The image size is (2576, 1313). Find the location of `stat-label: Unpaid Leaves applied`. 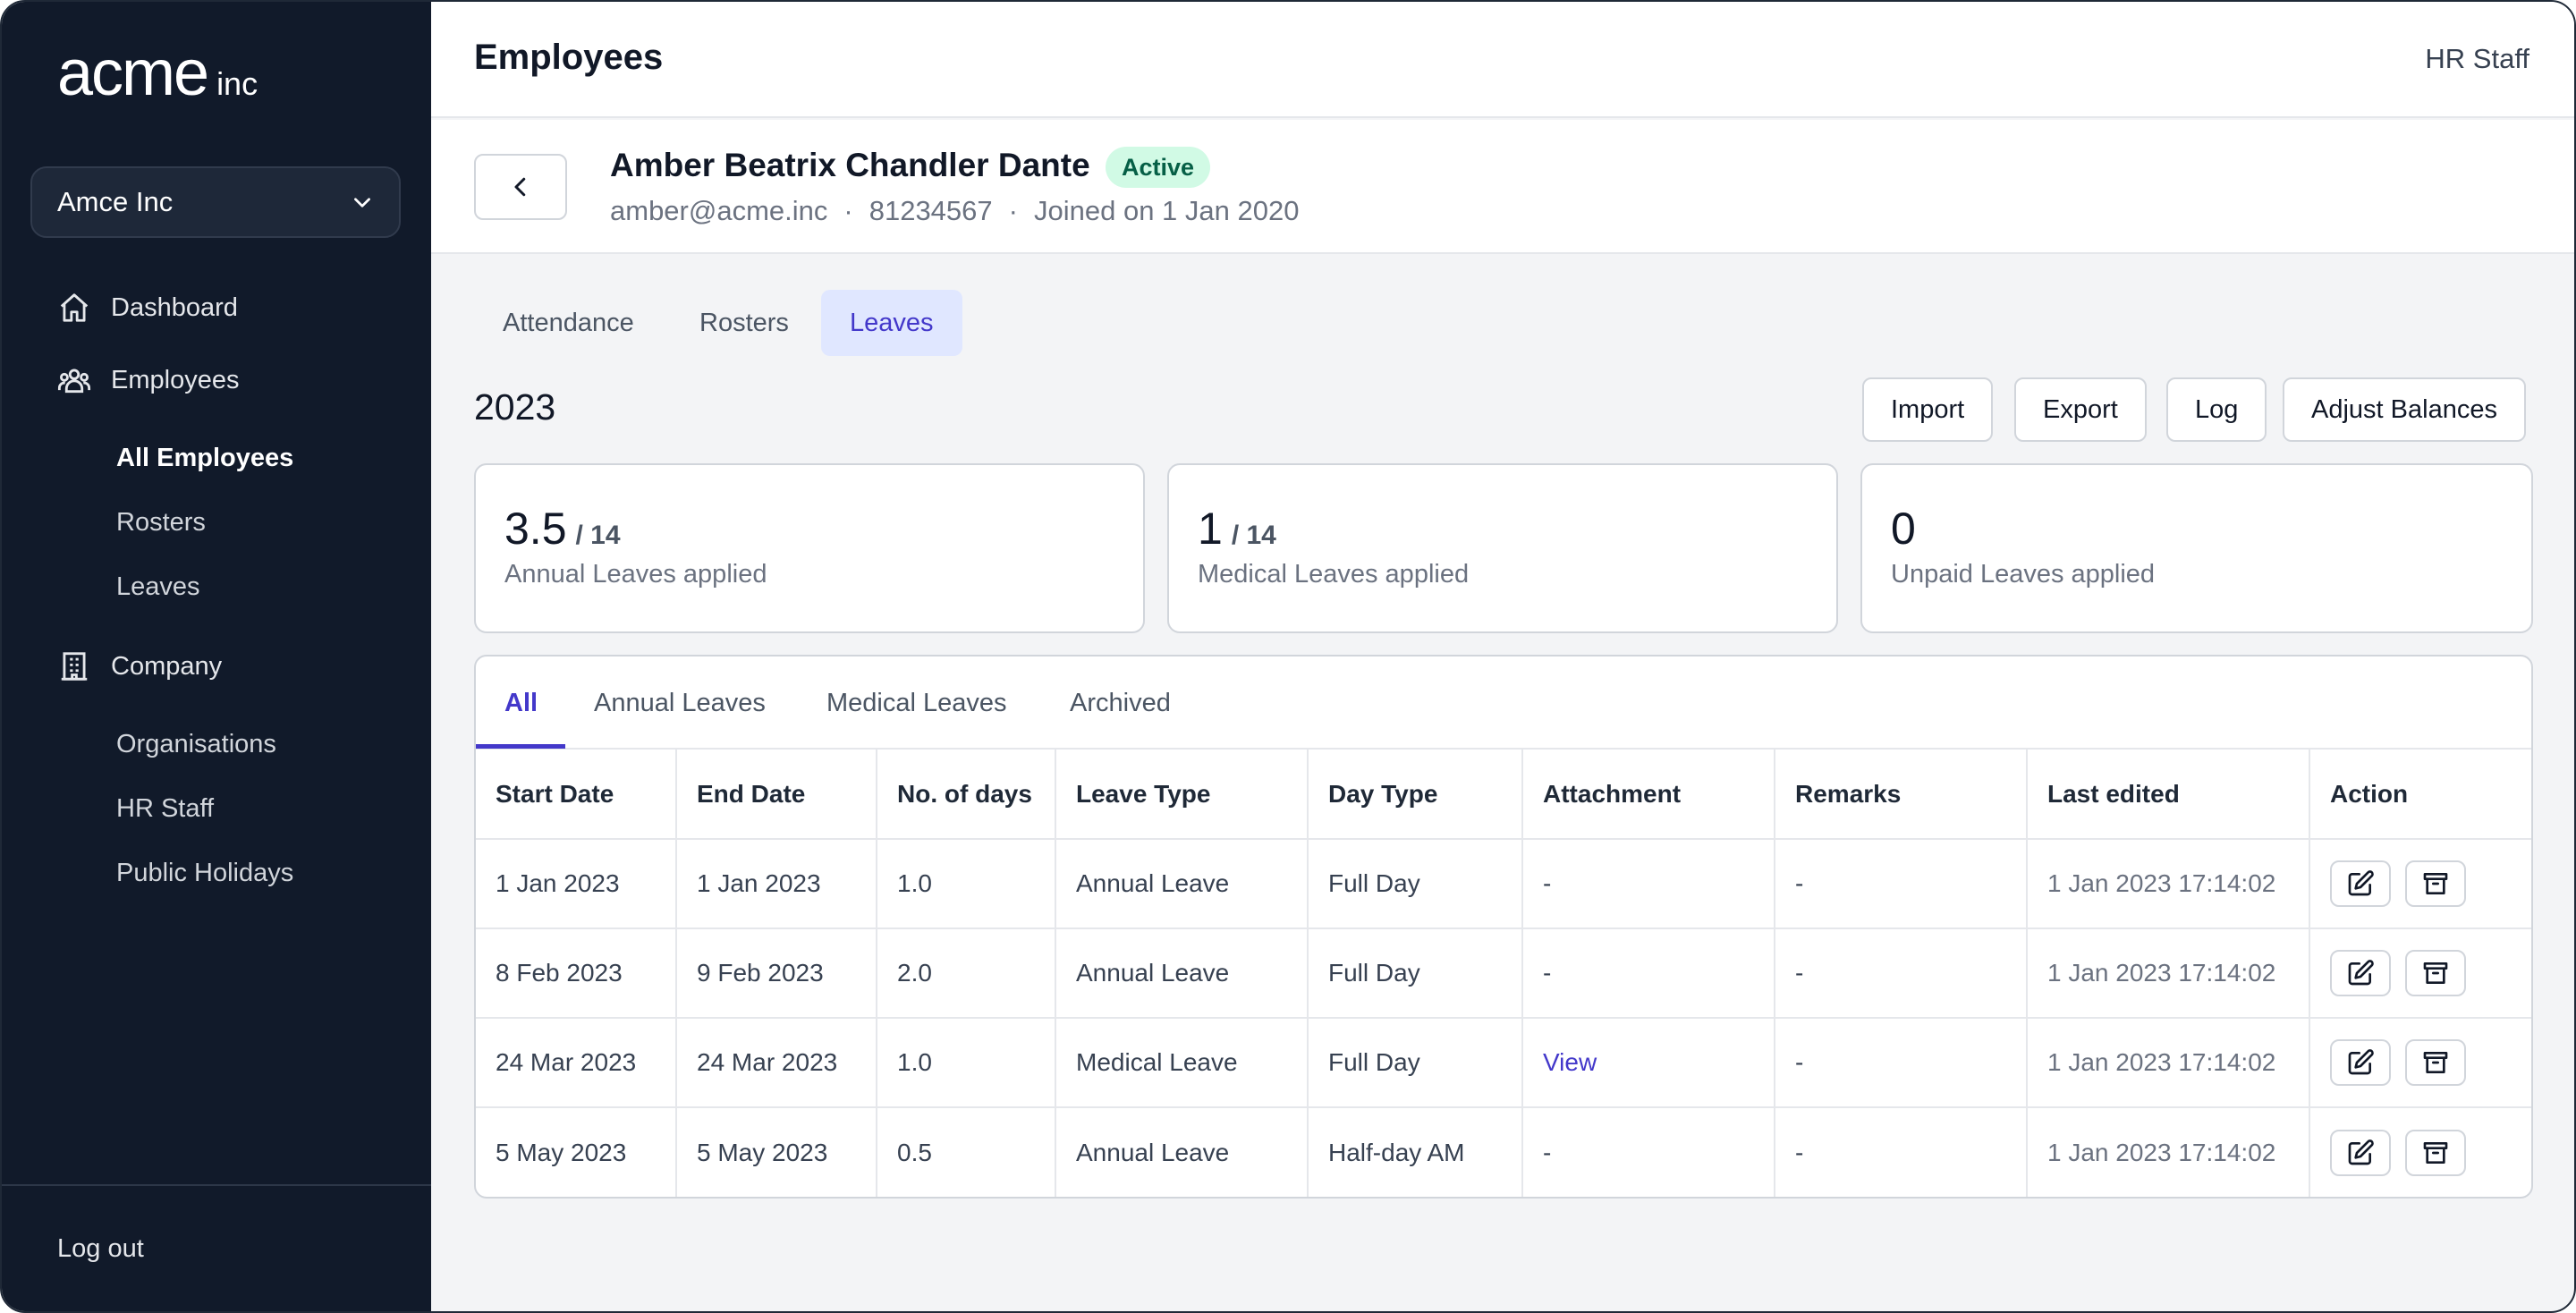

stat-label: Unpaid Leaves applied is located at coordinates (2023, 574).